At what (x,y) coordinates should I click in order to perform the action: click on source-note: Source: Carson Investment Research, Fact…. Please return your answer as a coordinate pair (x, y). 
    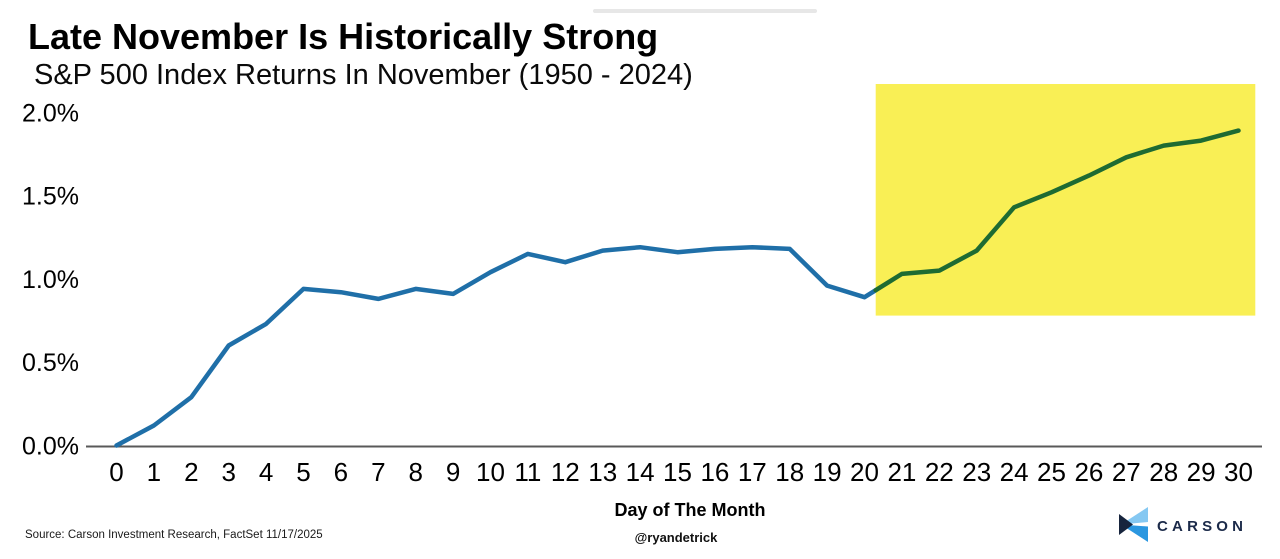
    Looking at the image, I should click on (174, 535).